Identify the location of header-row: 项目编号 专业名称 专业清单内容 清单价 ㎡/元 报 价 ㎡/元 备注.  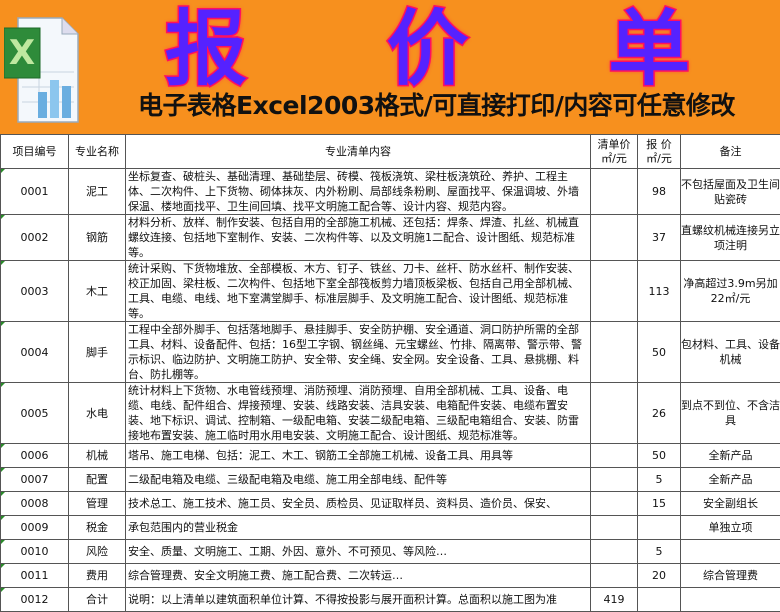
(390, 152).